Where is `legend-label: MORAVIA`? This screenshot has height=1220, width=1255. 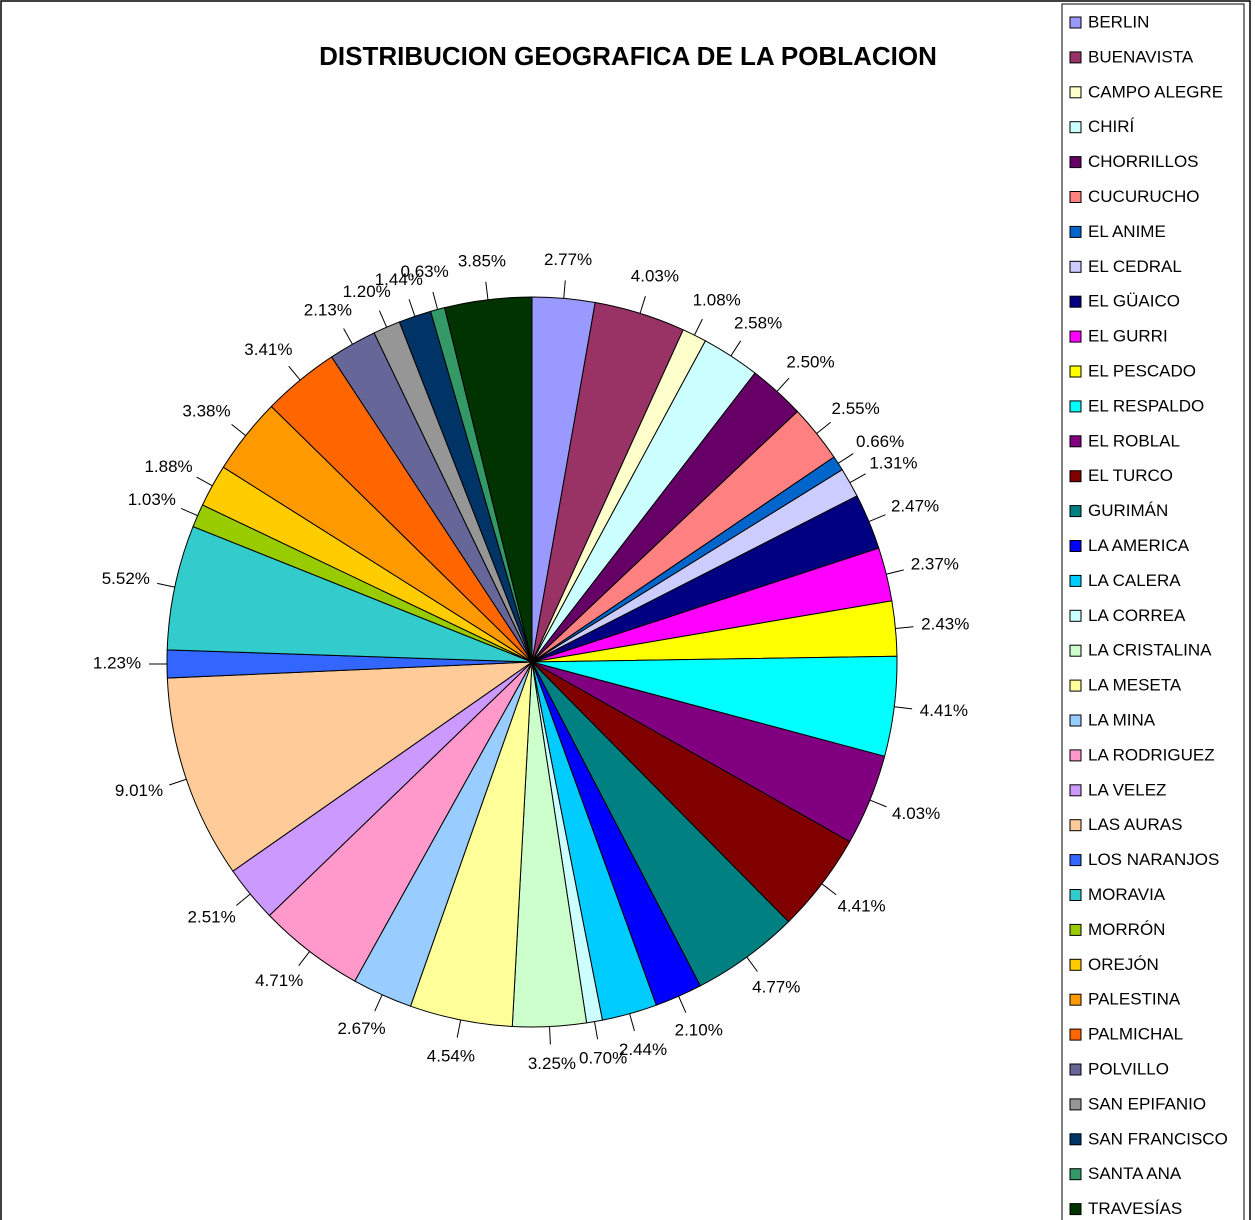 legend-label: MORAVIA is located at coordinates (1127, 894).